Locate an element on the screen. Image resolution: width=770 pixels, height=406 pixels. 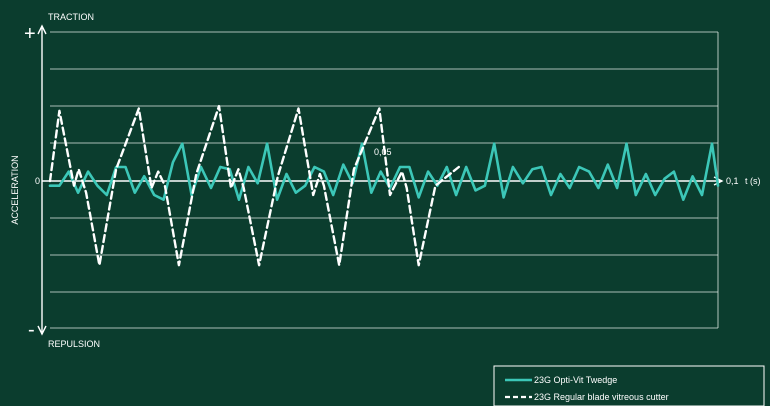
x-tick-label-1: 0,1 is located at coordinates (732, 181).